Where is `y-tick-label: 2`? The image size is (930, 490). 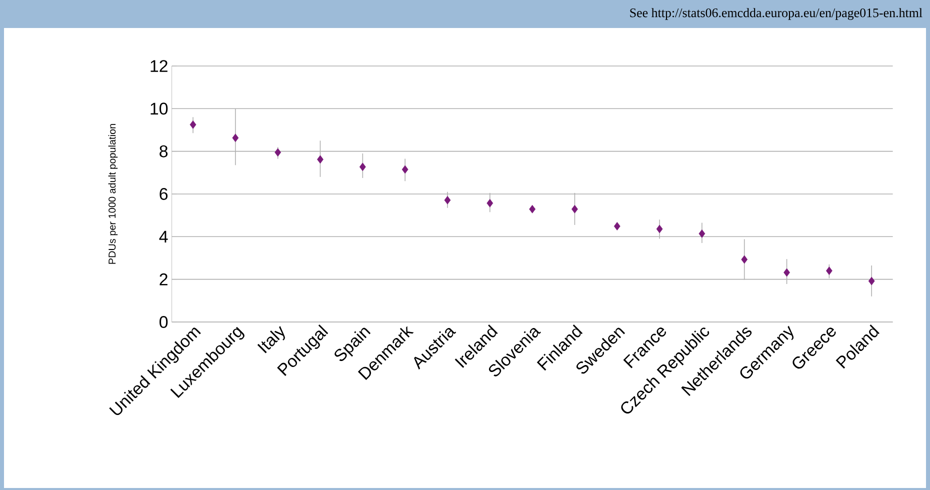 y-tick-label: 2 is located at coordinates (164, 279).